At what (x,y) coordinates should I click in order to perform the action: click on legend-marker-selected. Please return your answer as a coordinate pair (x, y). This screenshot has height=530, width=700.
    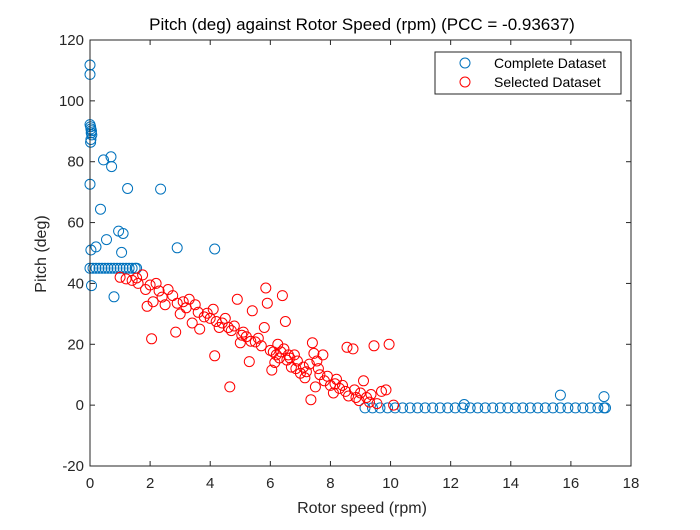
    Looking at the image, I should click on (465, 82).